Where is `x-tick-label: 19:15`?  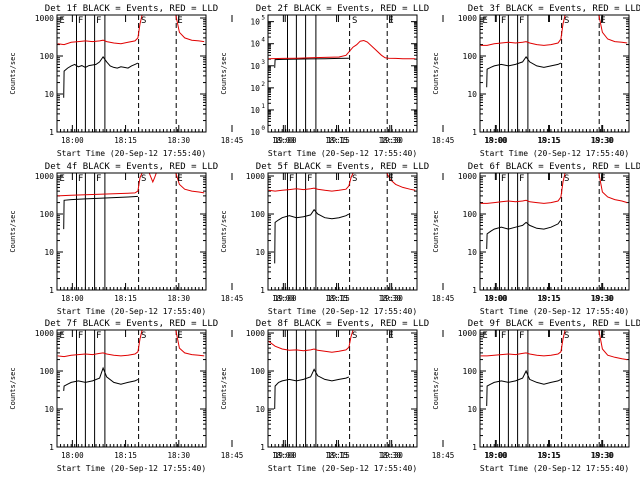 x-tick-label: 19:15 is located at coordinates (549, 298).